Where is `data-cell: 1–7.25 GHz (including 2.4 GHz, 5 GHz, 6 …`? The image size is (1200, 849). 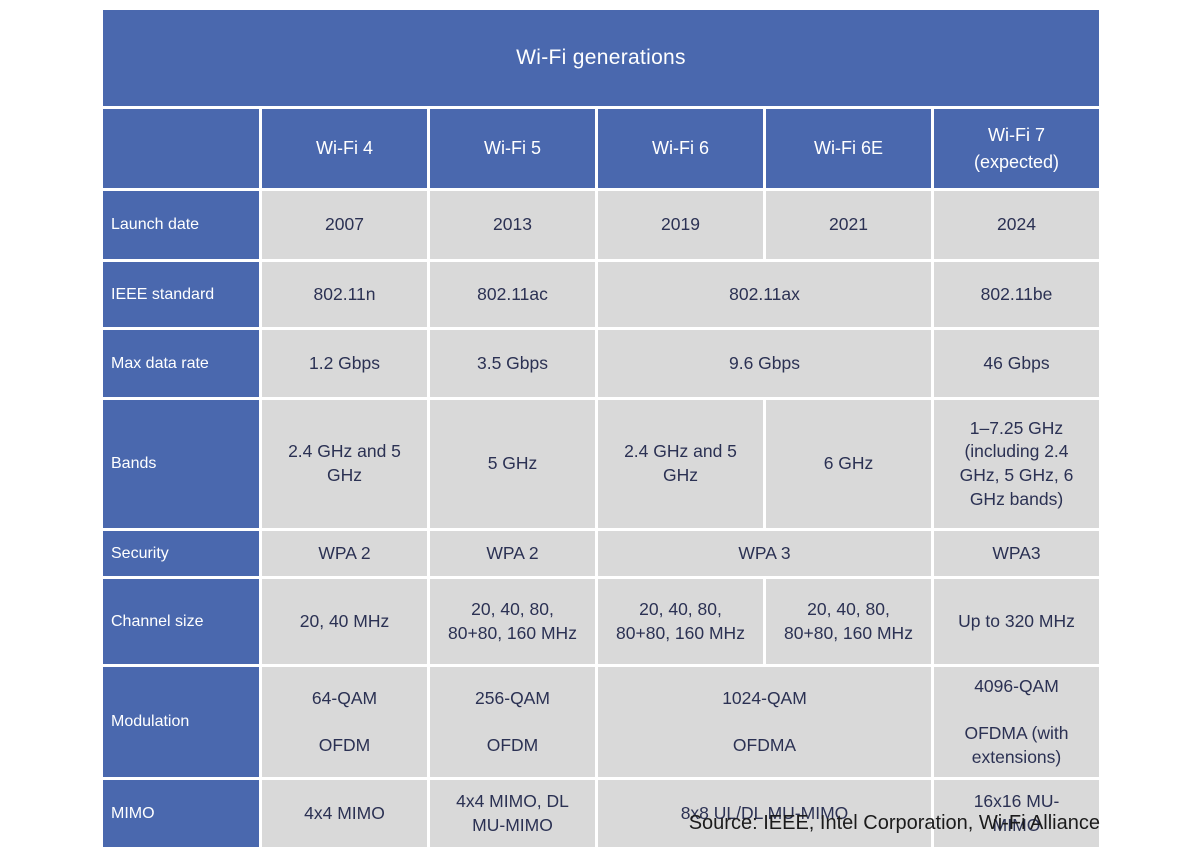
data-cell: 1–7.25 GHz (including 2.4 GHz, 5 GHz, 6 … is located at coordinates (1016, 464).